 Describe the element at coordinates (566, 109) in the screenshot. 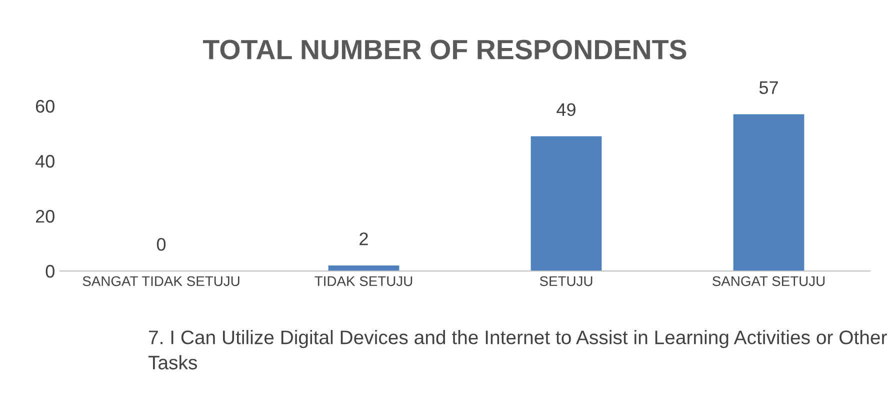

I see `data-label: 49` at that location.